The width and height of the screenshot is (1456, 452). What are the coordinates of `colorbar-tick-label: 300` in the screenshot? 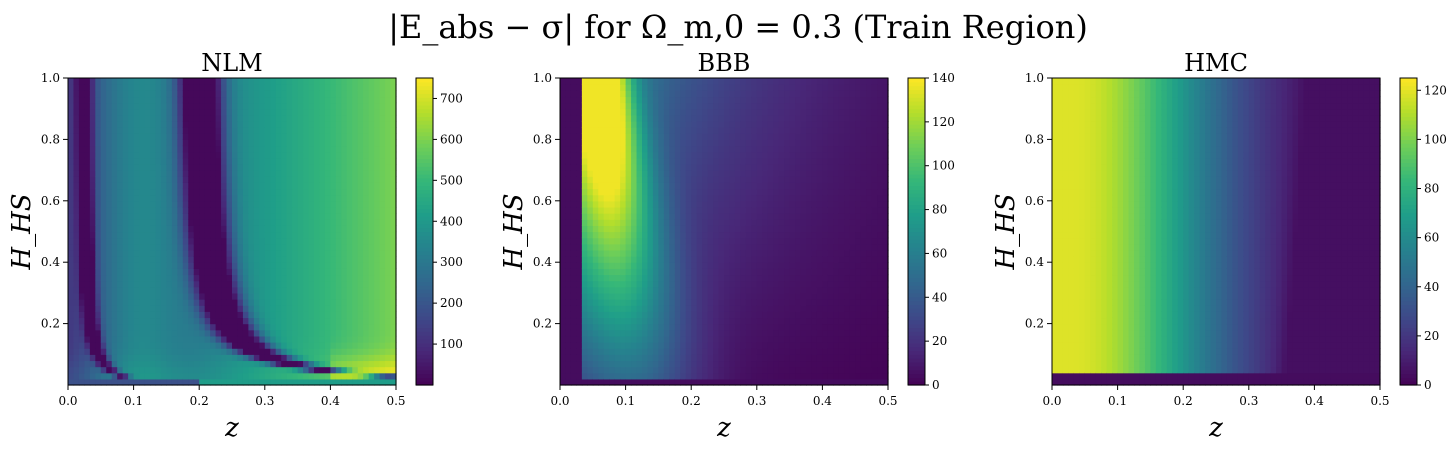 It's located at (451, 262).